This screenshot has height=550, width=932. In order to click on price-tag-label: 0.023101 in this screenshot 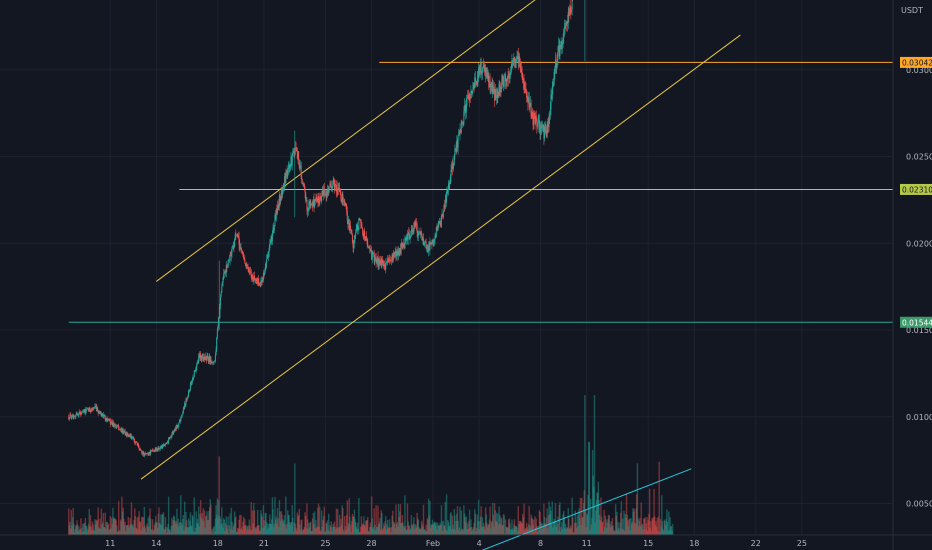, I will do `click(917, 189)`.